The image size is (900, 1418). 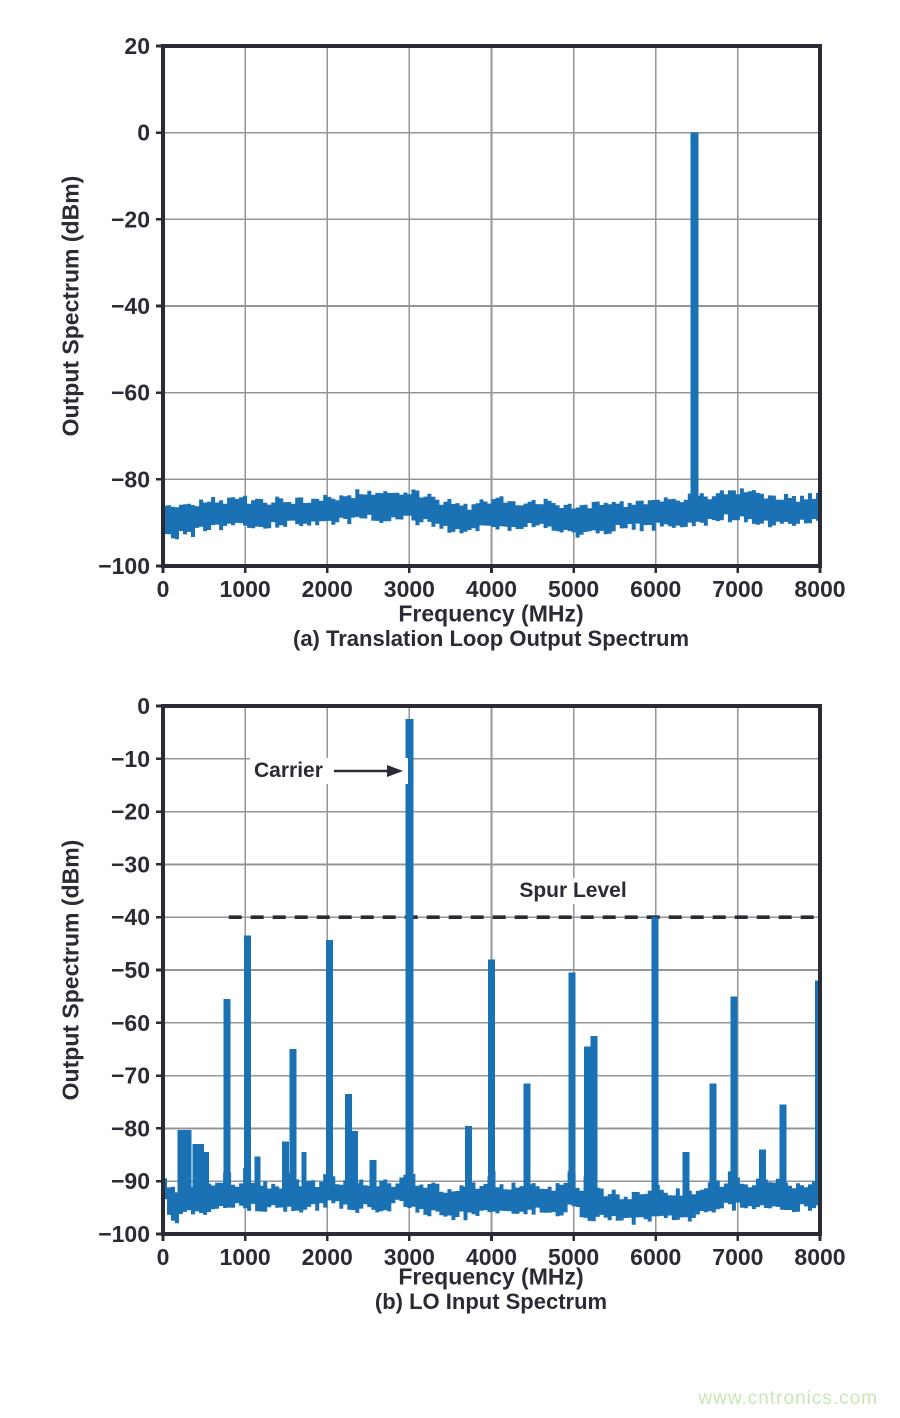 I want to click on y-tick-label: −10, so click(x=130, y=759).